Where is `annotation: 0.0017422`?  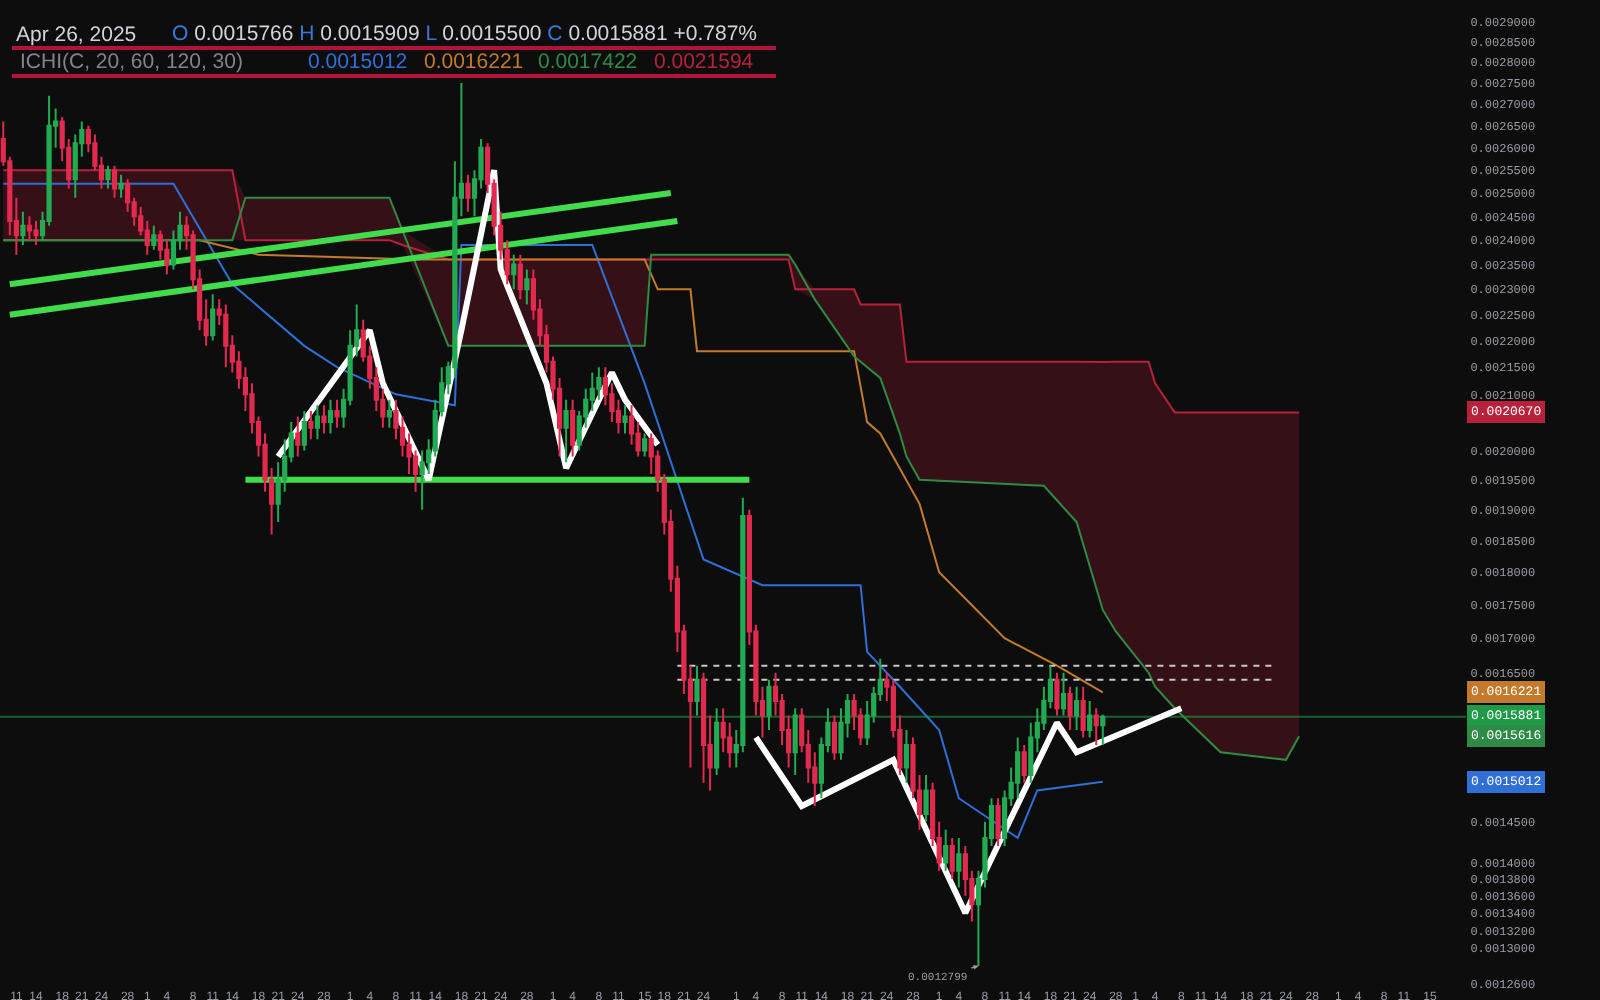 annotation: 0.0017422 is located at coordinates (588, 62).